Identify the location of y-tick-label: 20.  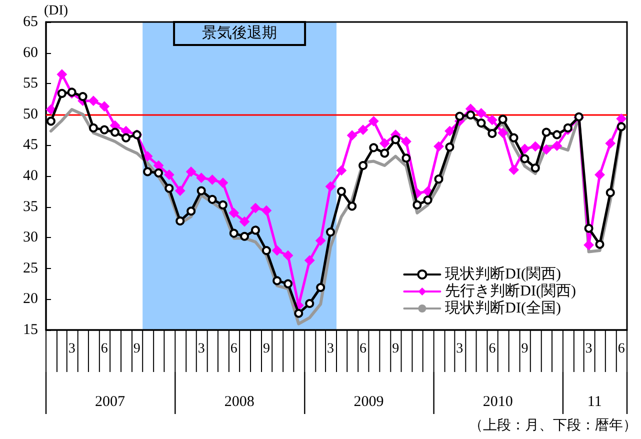
(30, 299).